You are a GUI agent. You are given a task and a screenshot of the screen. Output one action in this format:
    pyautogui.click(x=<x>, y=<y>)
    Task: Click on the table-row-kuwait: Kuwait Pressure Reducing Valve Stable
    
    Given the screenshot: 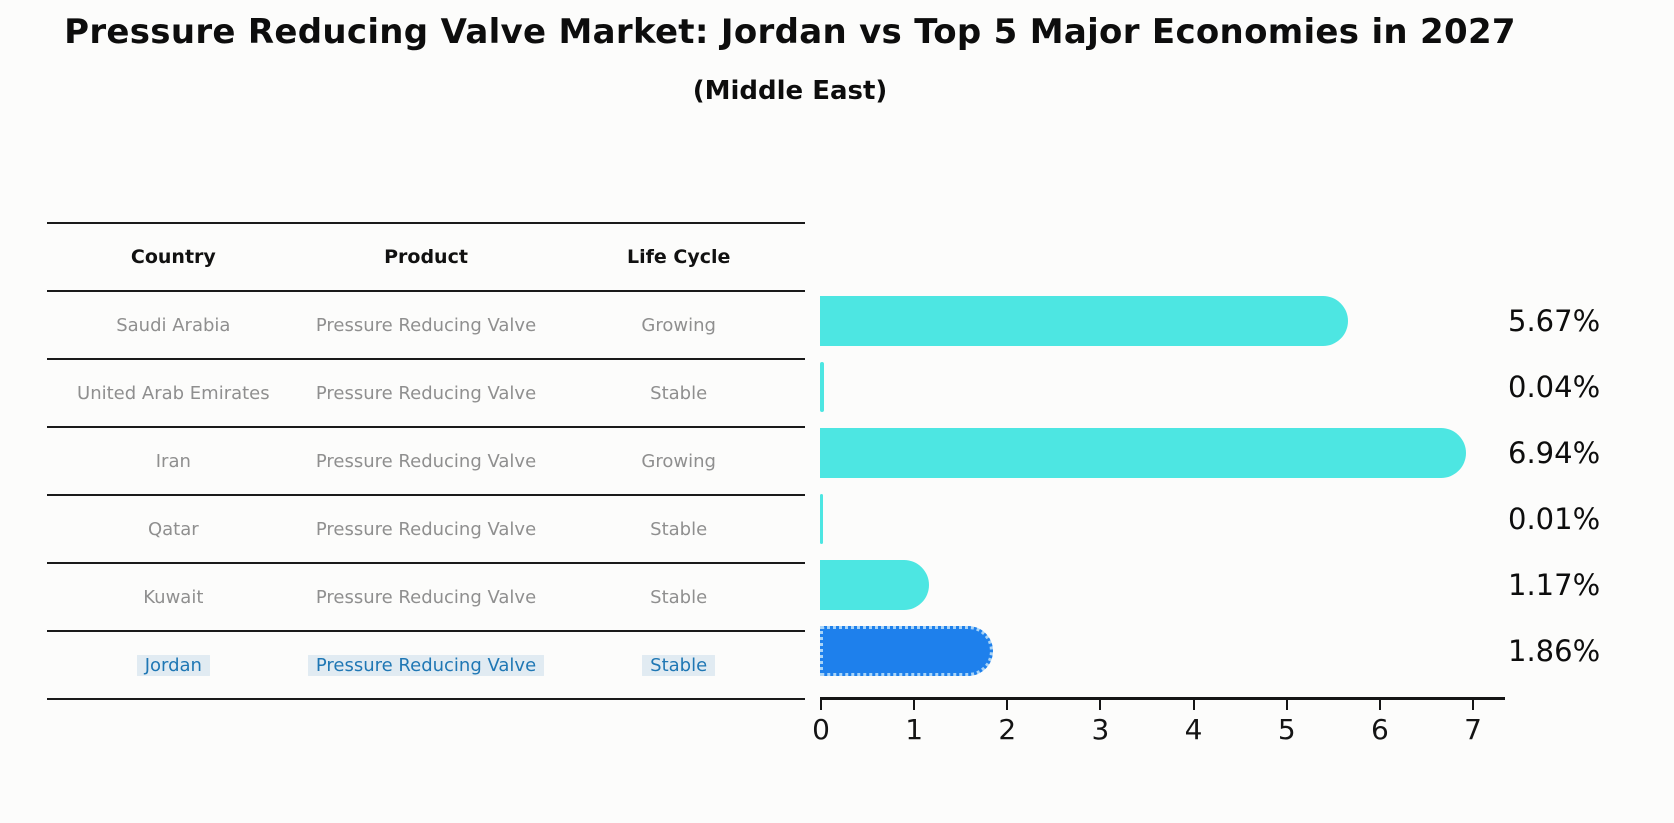 What is the action you would take?
    pyautogui.click(x=426, y=598)
    